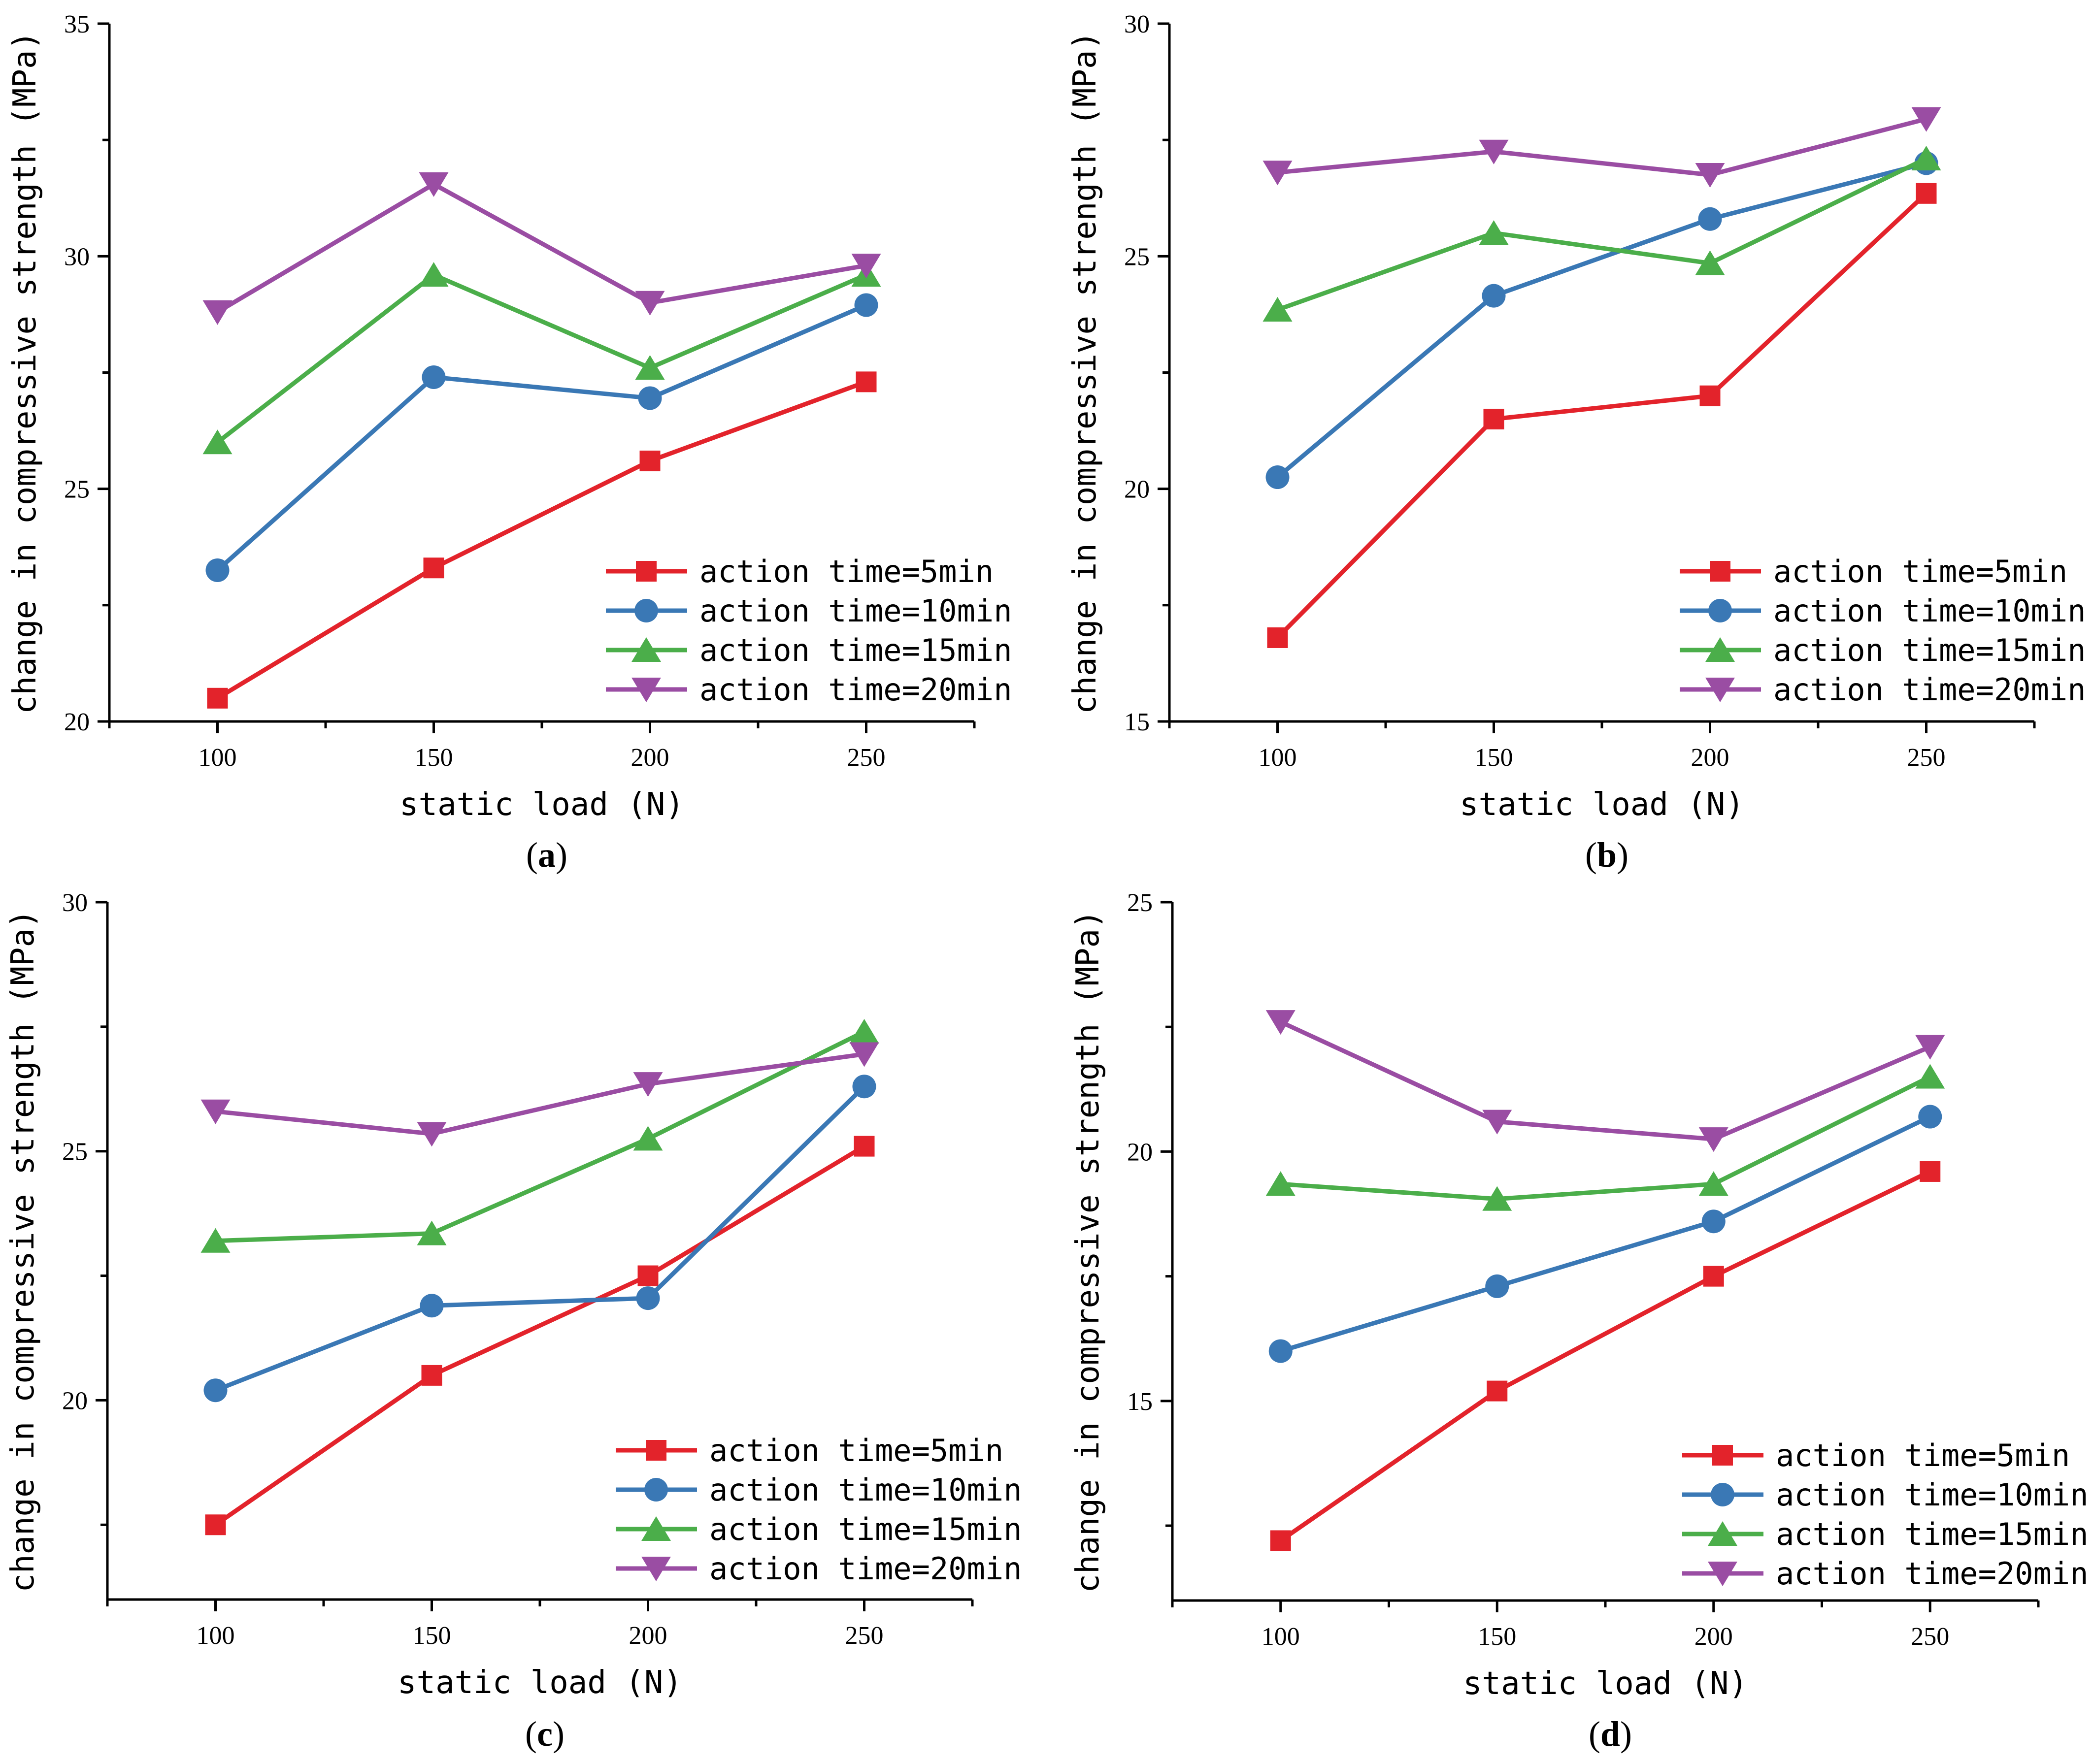 The image size is (2093, 1764). Describe the element at coordinates (1607, 855) in the screenshot. I see `panel-label: (b)` at that location.